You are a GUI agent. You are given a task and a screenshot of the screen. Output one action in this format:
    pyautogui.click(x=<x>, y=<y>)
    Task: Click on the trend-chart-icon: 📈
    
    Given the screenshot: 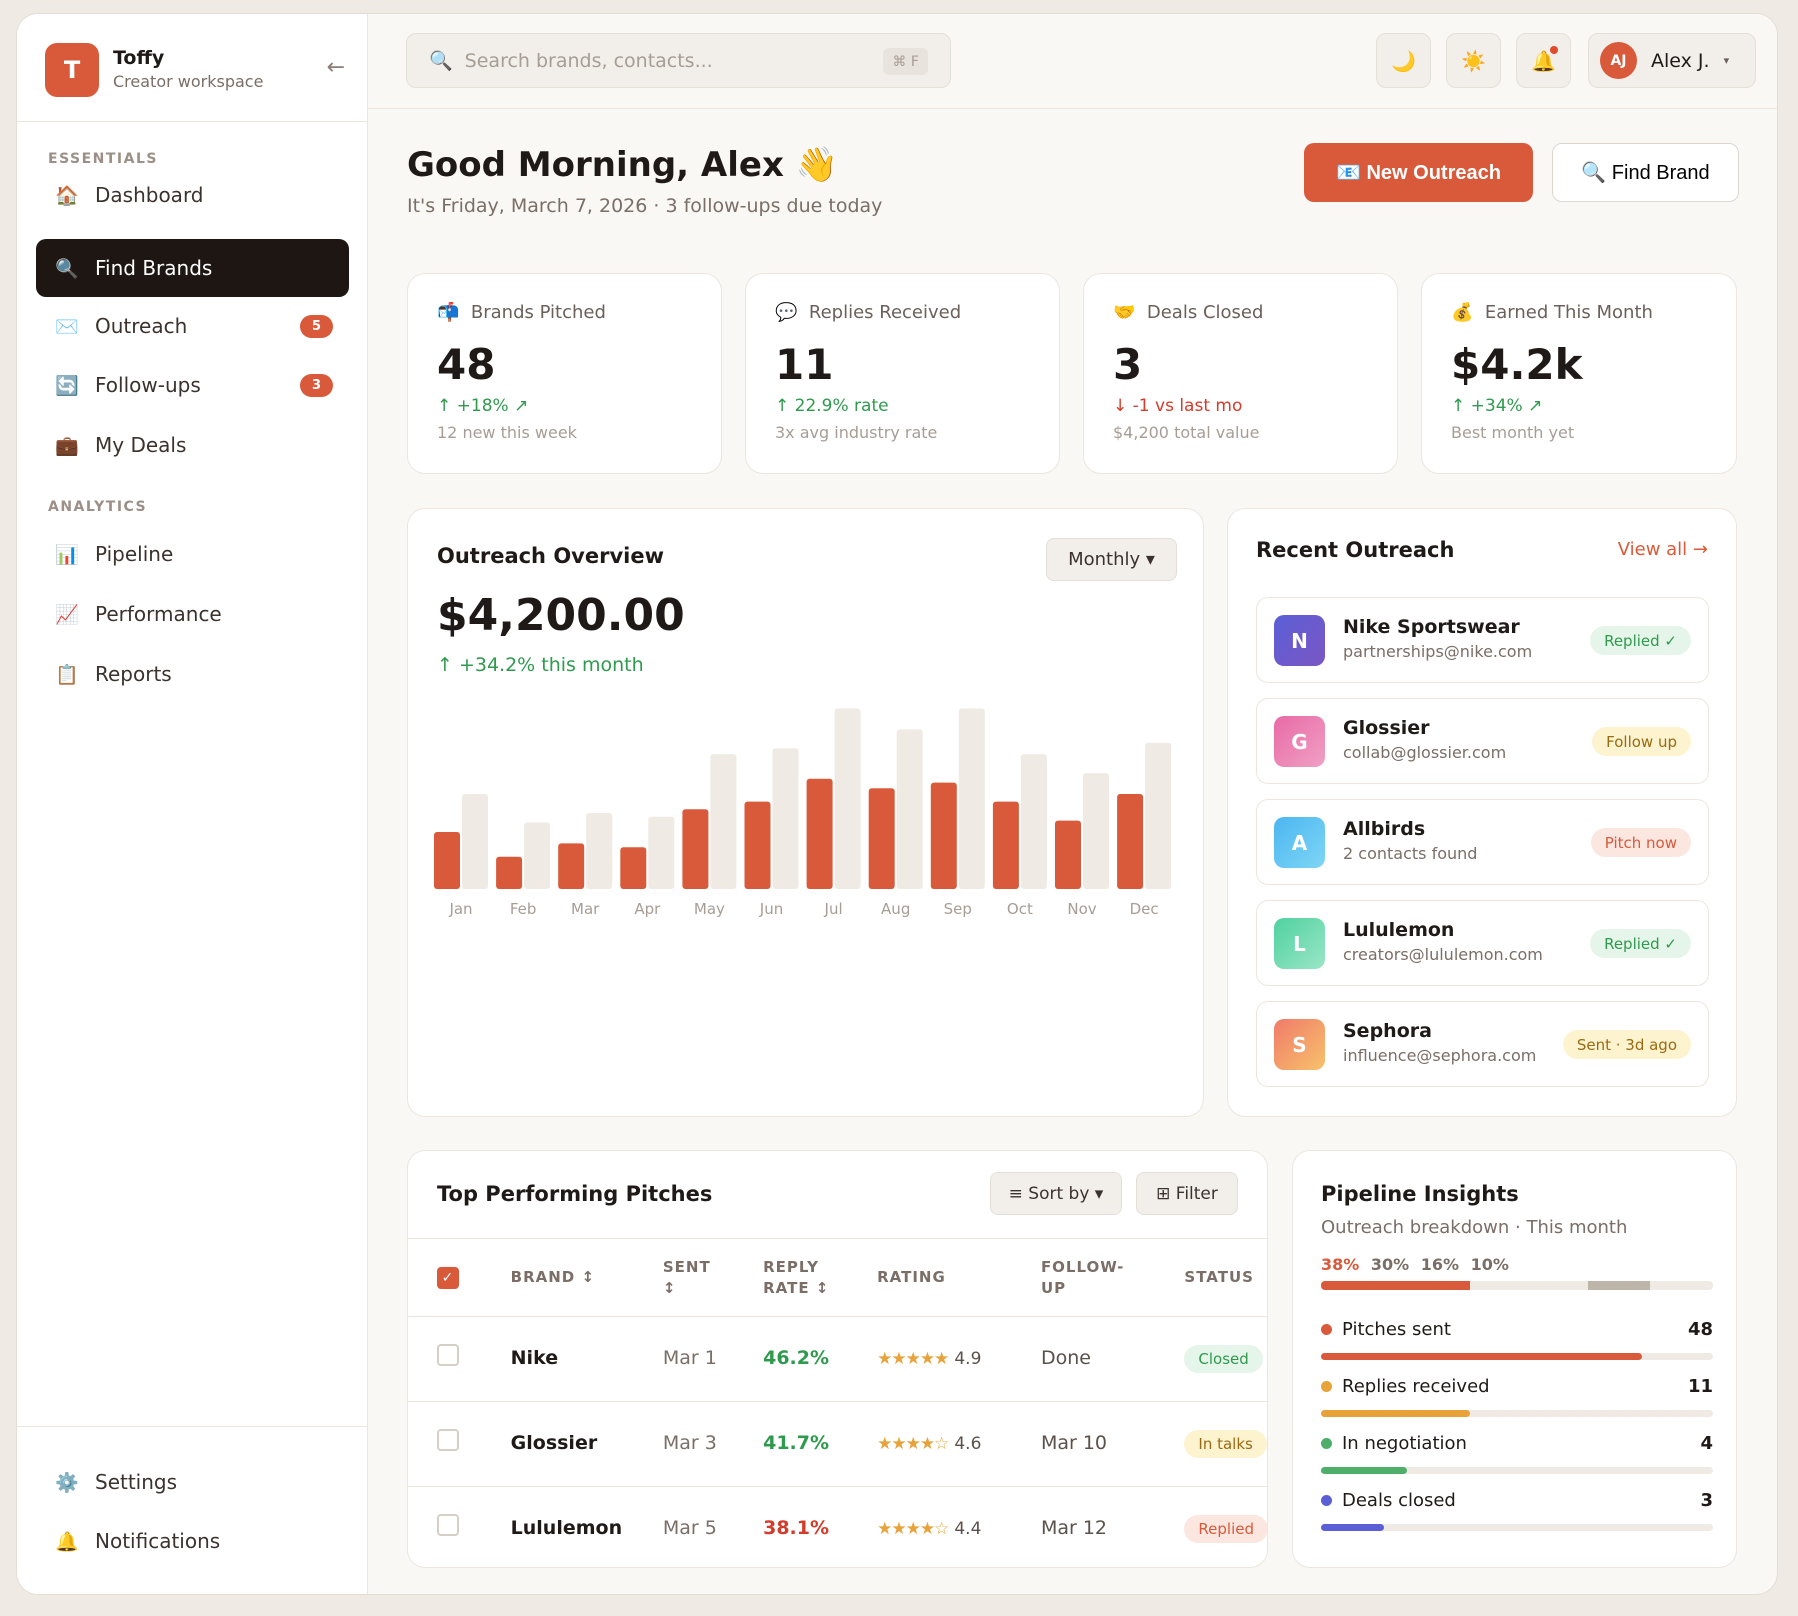 What is the action you would take?
    pyautogui.click(x=67, y=614)
    